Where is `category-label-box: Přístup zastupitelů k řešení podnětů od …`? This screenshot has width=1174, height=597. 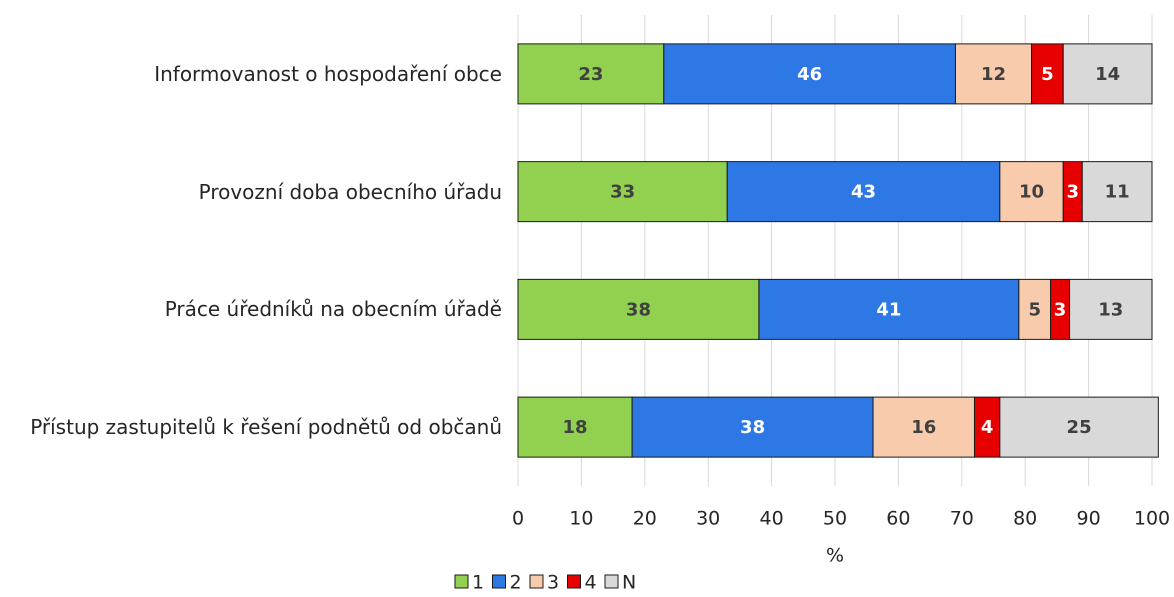
category-label-box: Přístup zastupitelů k řešení podnětů od … is located at coordinates (251, 427).